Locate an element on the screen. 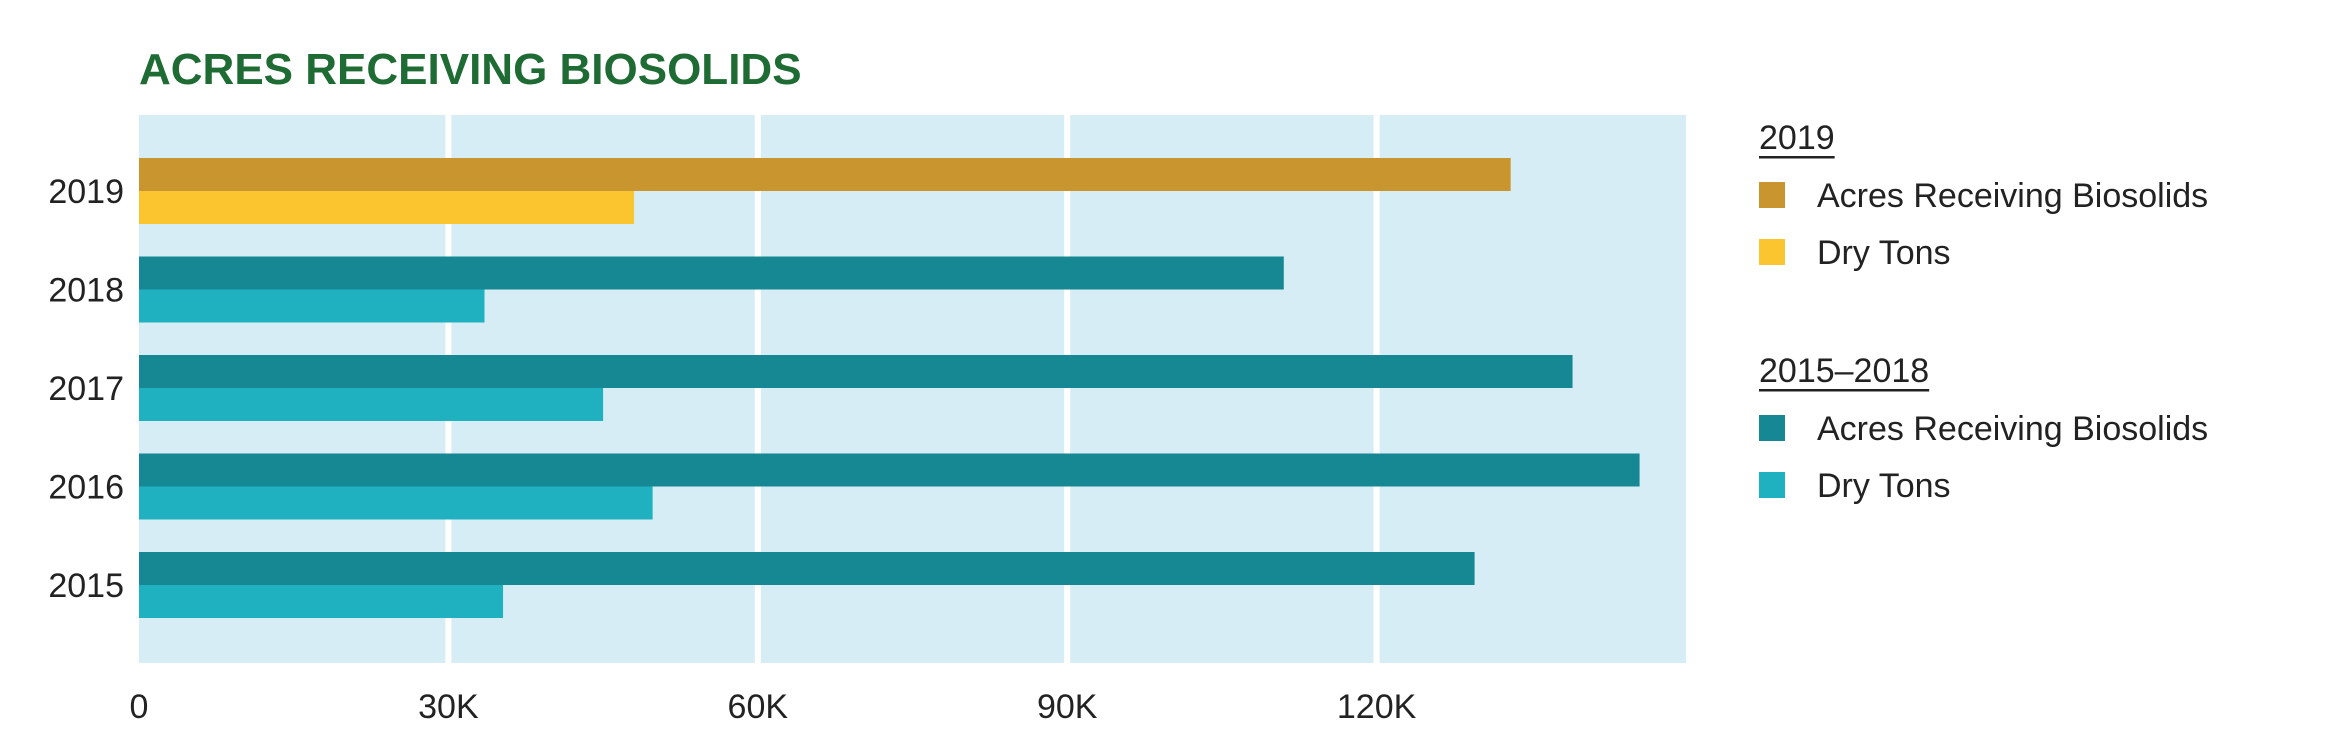  bar-dry-tons-2018 is located at coordinates (312, 306).